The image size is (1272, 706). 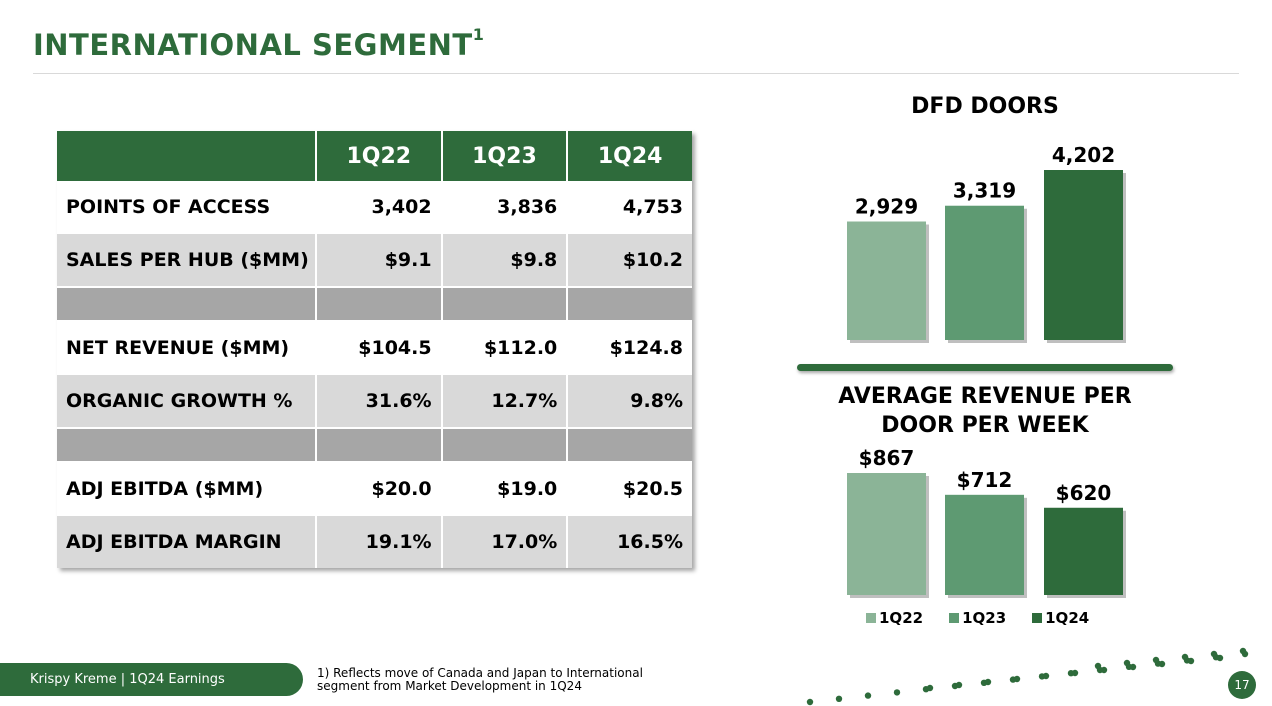 I want to click on table-header-row: 1Q22 1Q23 1Q24, so click(x=374, y=156).